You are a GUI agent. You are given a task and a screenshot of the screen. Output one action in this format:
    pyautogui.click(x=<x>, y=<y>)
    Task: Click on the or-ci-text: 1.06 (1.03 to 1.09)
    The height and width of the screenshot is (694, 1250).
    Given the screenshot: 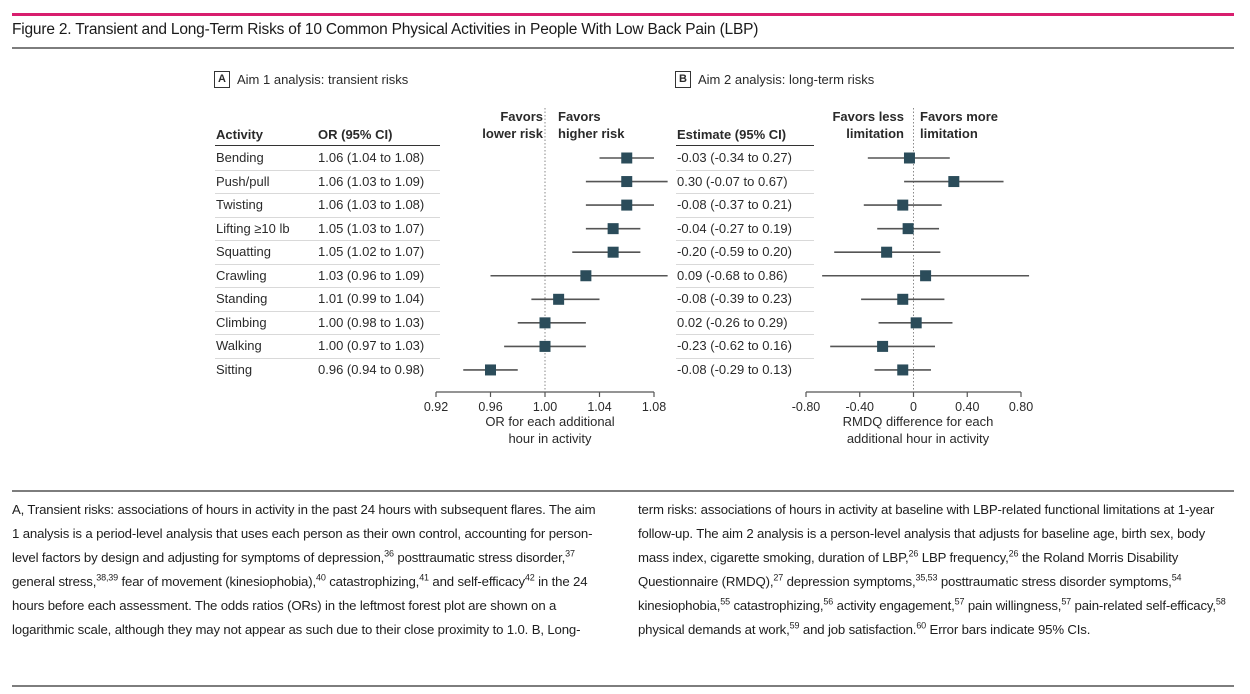 What is the action you would take?
    pyautogui.click(x=371, y=181)
    